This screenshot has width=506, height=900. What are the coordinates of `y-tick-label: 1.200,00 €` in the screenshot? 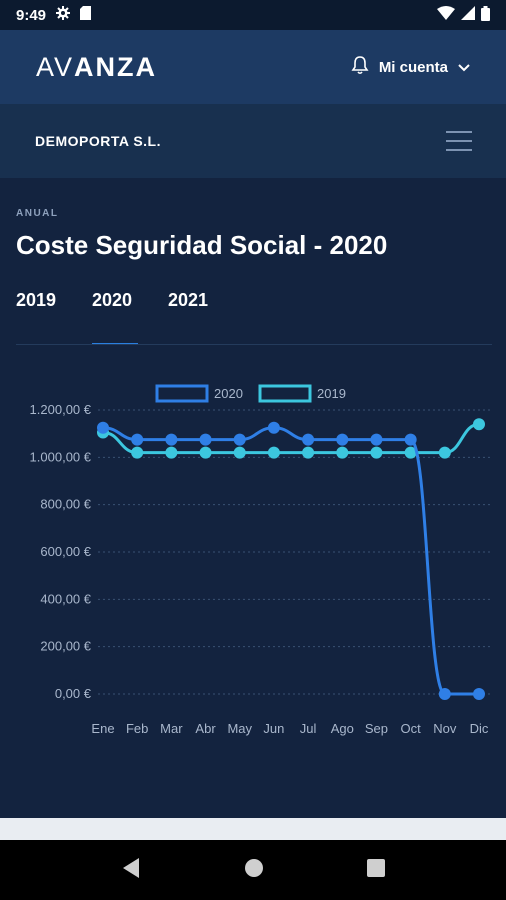 It's located at (61, 409).